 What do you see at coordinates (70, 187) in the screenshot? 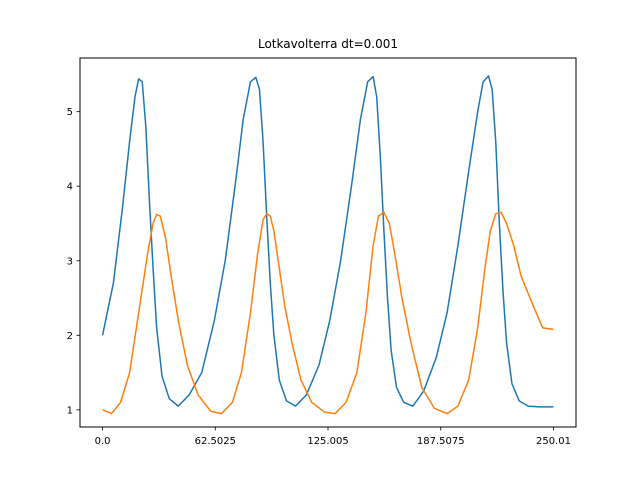
I see `y-tick-label: 4` at bounding box center [70, 187].